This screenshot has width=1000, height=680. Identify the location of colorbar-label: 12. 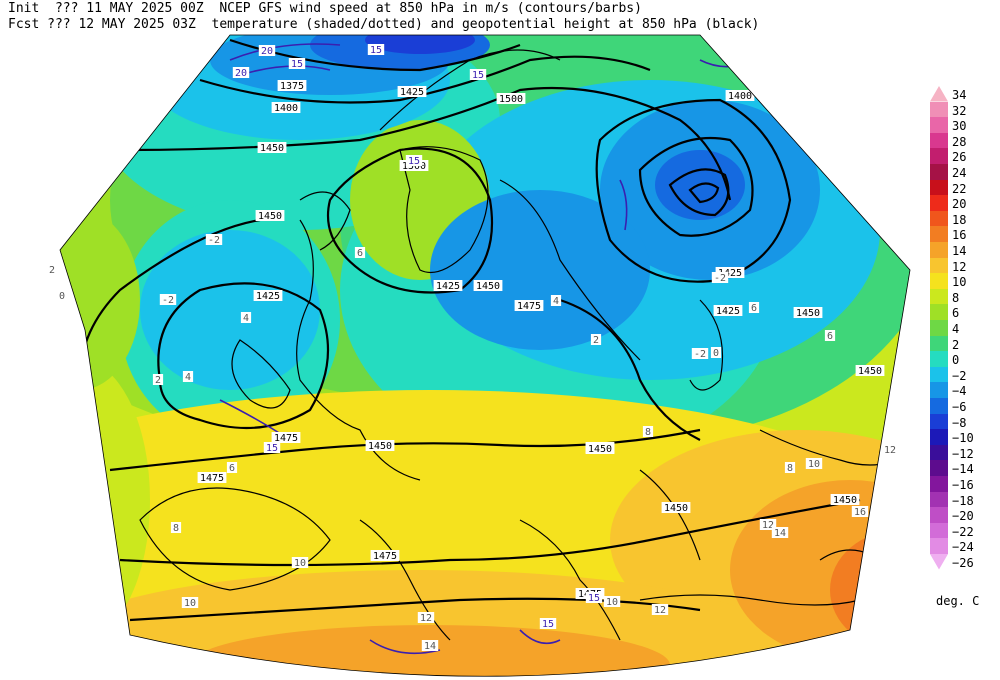
(959, 266).